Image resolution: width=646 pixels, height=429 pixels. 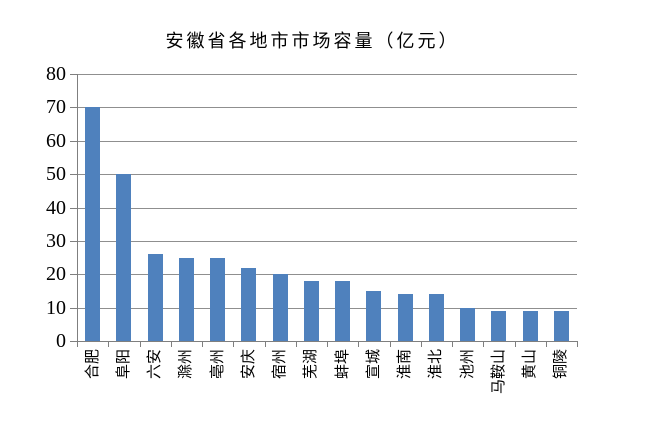 I want to click on y-tick-label: 60, so click(x=56, y=140).